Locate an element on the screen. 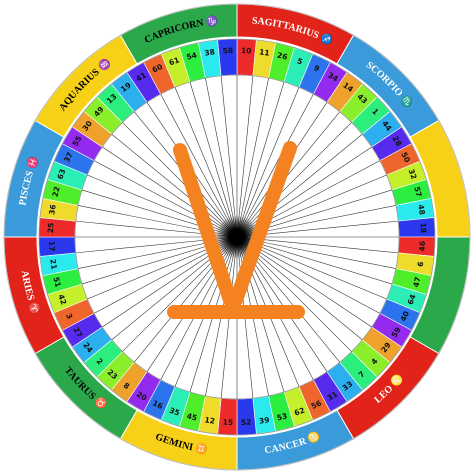 This screenshot has height=474, width=474. gate-number: 1 is located at coordinates (375, 112).